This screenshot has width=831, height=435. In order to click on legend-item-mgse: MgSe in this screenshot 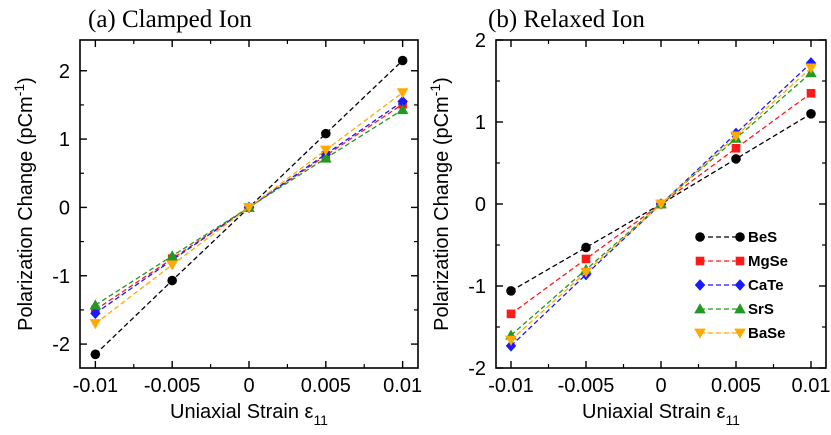, I will do `click(741, 261)`.